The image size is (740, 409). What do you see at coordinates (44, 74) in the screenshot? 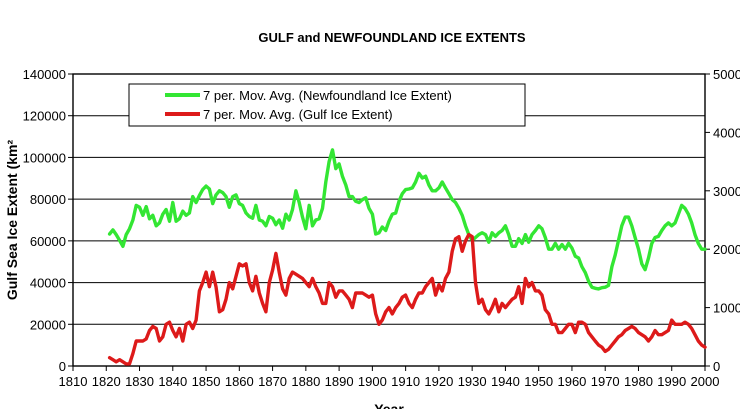
I see `y-tick-label: 140000` at bounding box center [44, 74].